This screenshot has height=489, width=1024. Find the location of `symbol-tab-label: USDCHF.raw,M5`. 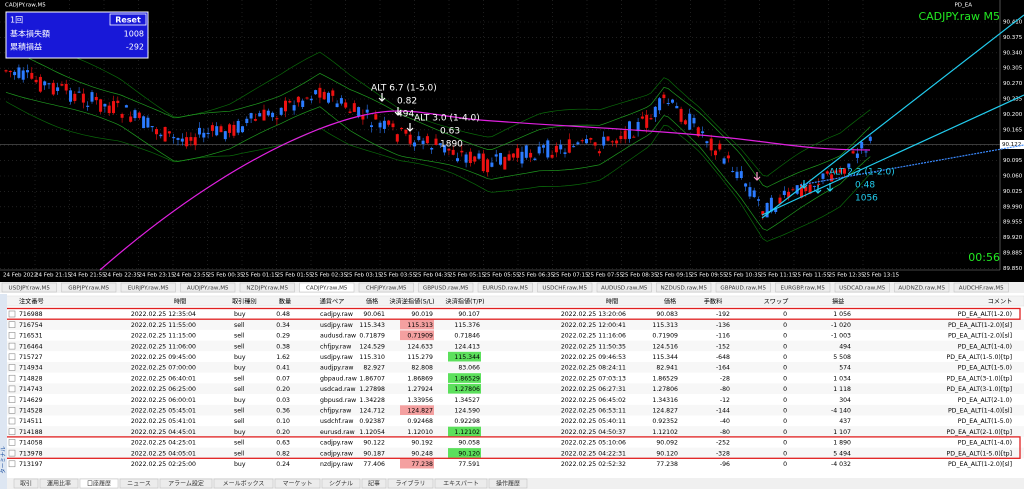

symbol-tab-label: USDCHF.raw,M5 is located at coordinates (564, 288).